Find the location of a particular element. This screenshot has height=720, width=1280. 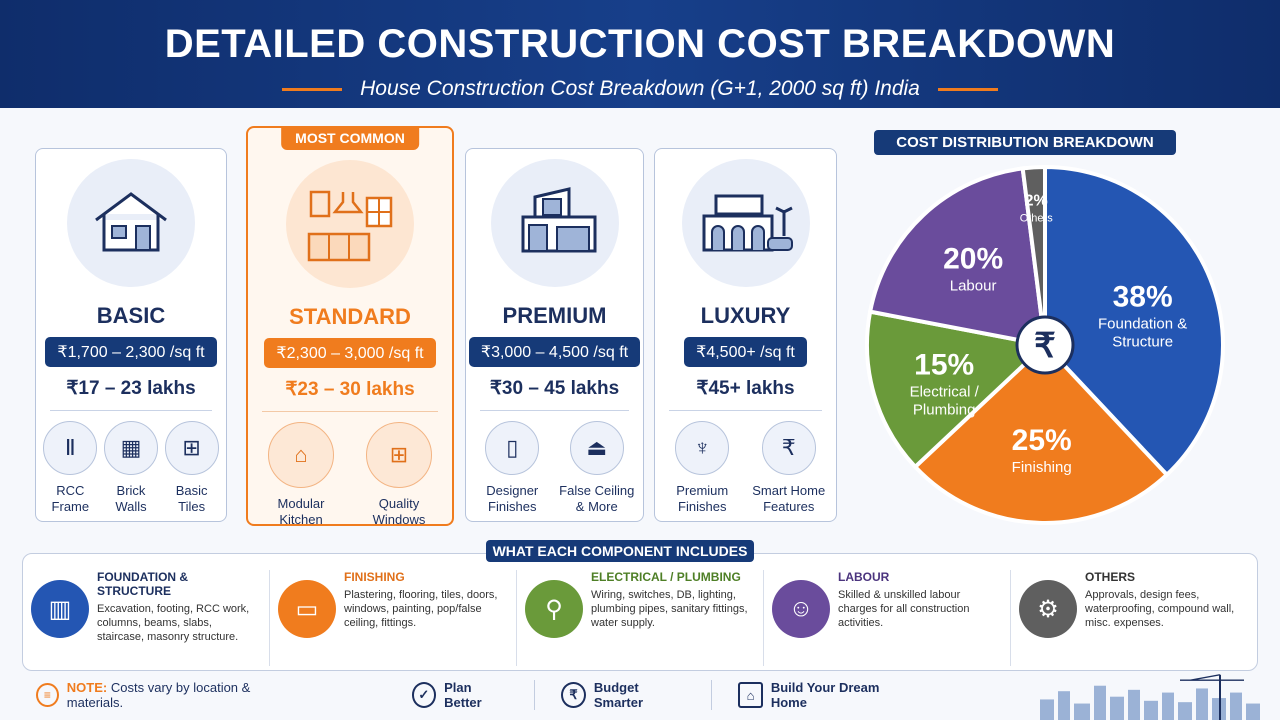

clipboard-gear-icon: ⚙ is located at coordinates (1048, 609).